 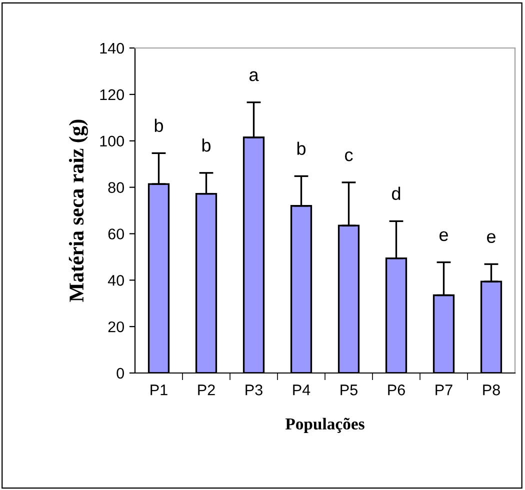 What do you see at coordinates (159, 390) in the screenshot?
I see `x-tick-label: P1` at bounding box center [159, 390].